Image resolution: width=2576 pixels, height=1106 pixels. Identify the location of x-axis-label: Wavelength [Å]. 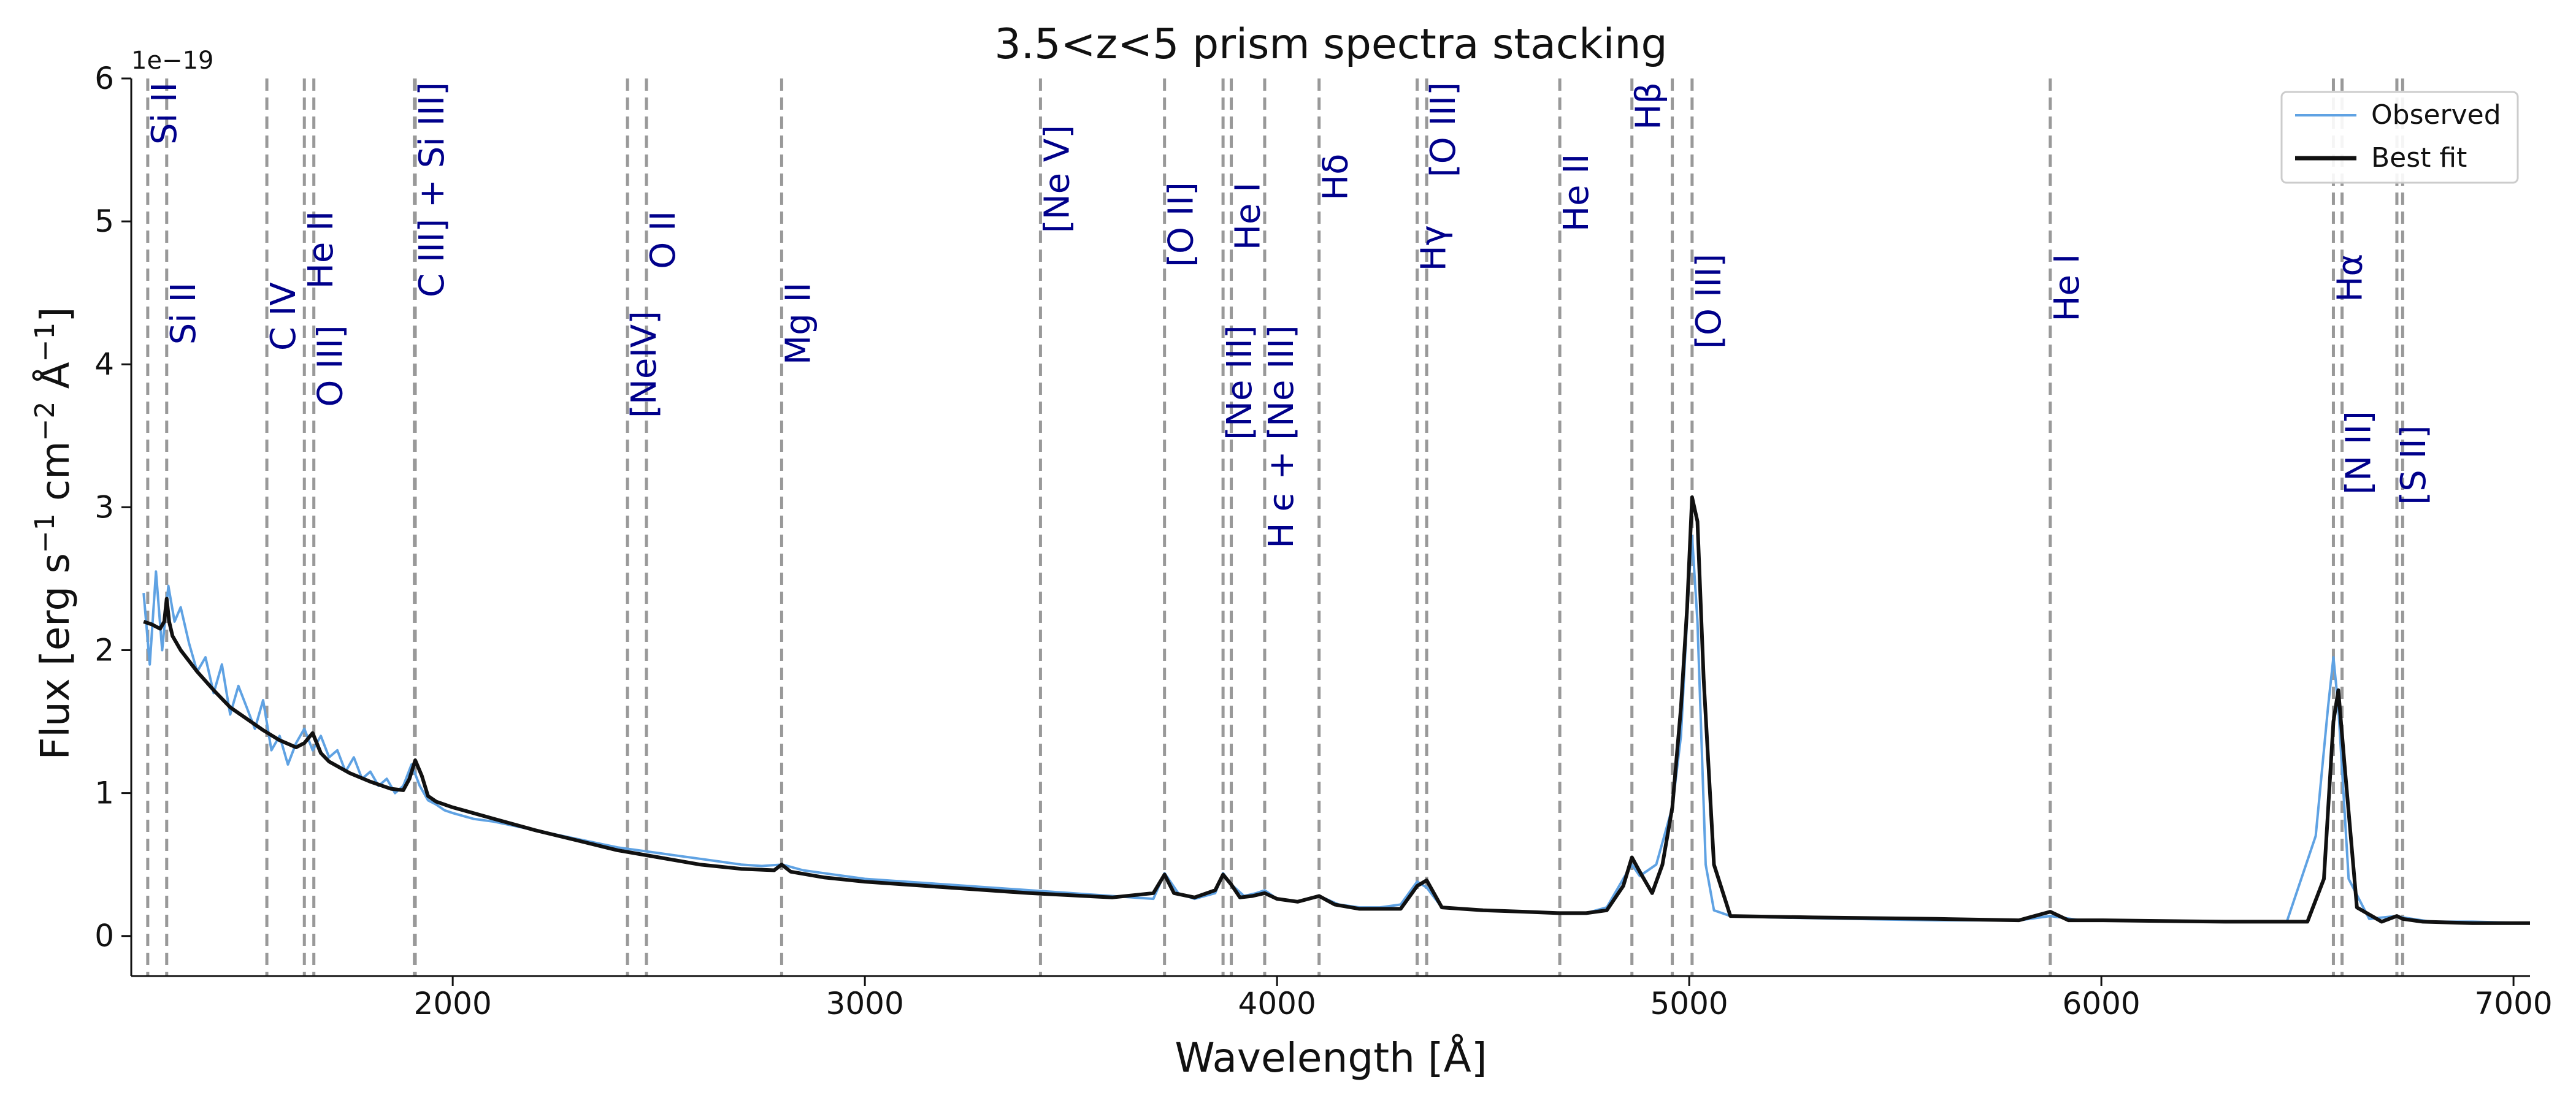
(1331, 1057).